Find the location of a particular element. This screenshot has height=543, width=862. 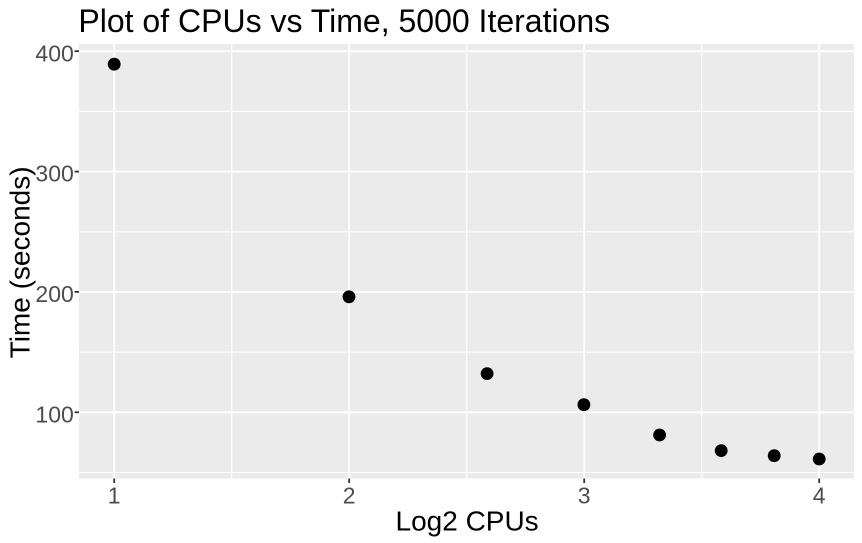

svg-text: 4 is located at coordinates (819, 496).